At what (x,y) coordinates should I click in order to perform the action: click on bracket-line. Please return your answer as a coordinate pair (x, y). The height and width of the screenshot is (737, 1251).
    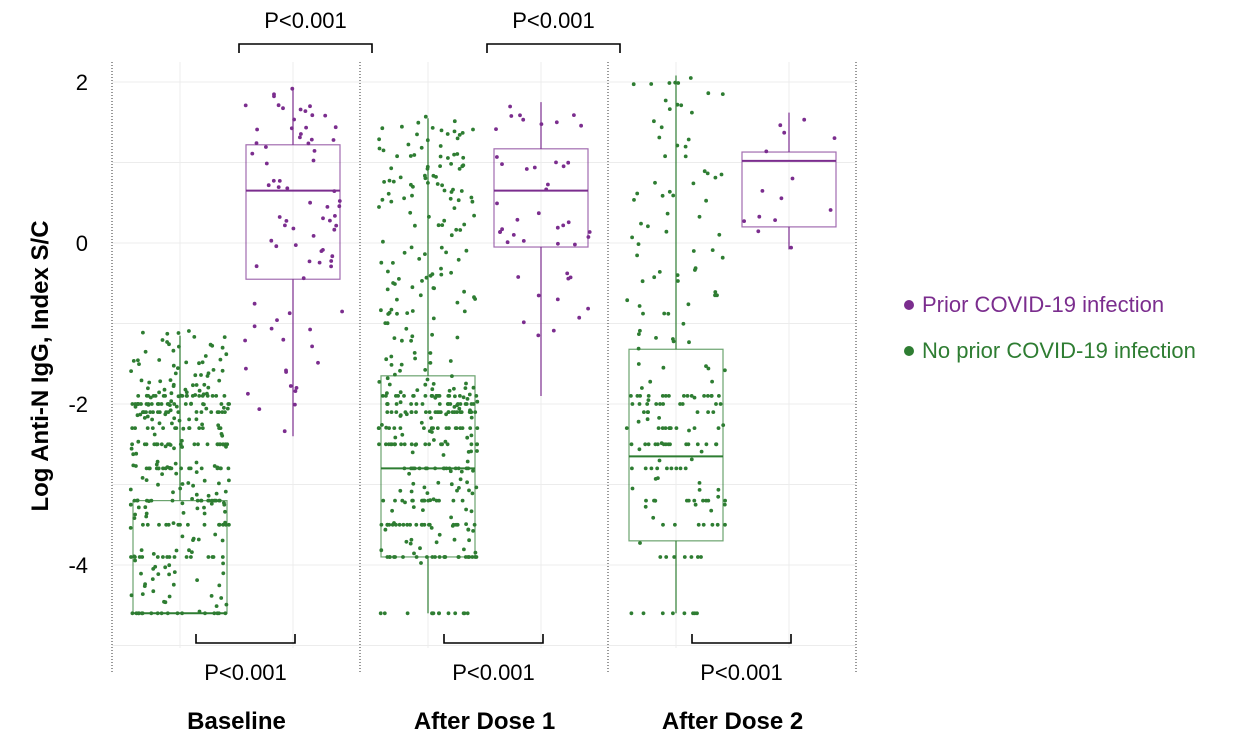
    Looking at the image, I should click on (553, 48).